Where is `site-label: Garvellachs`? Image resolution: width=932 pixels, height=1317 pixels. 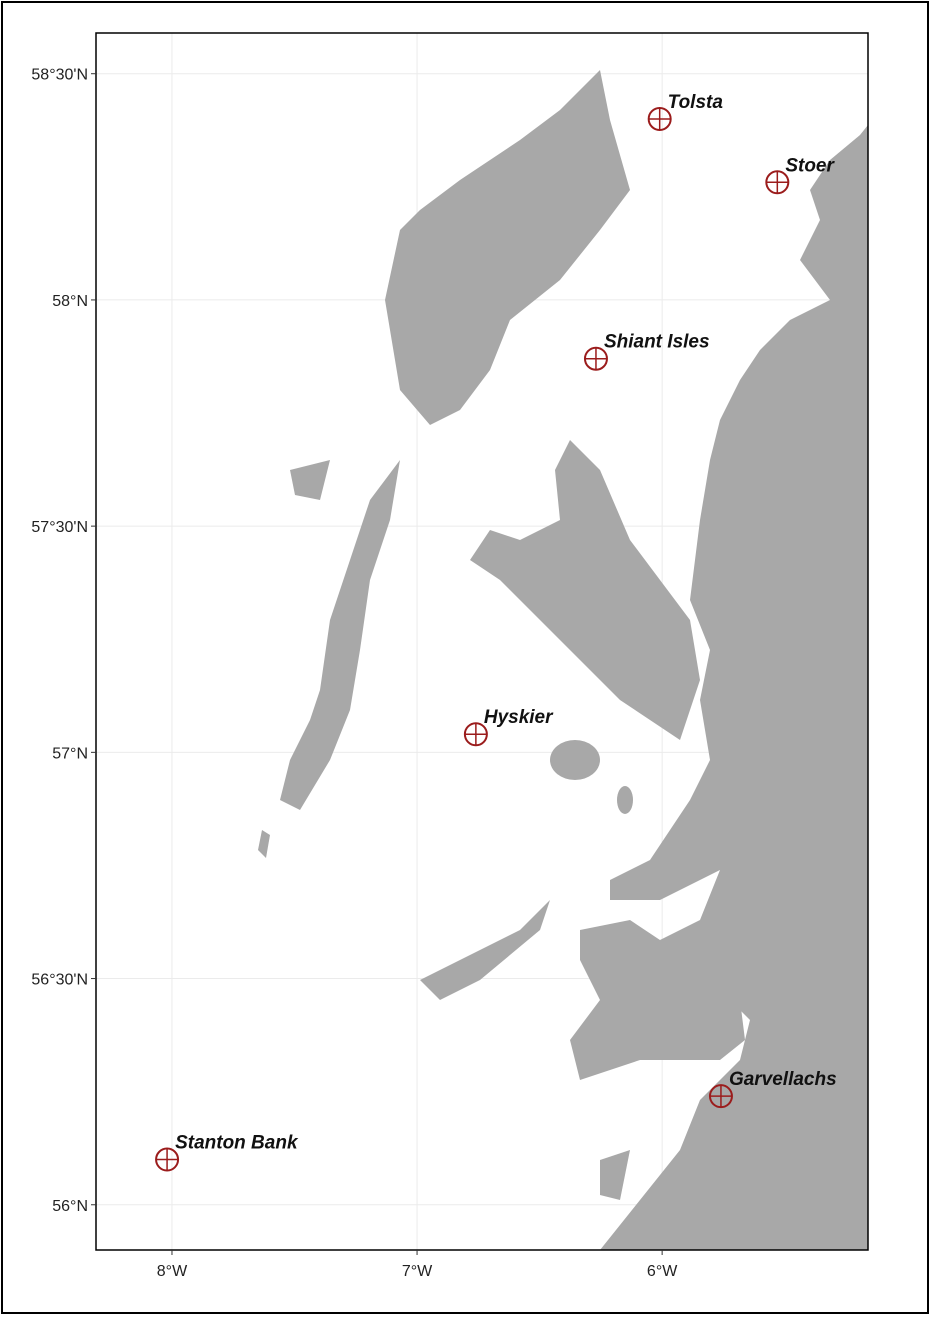
site-label: Garvellachs is located at coordinates (783, 1079).